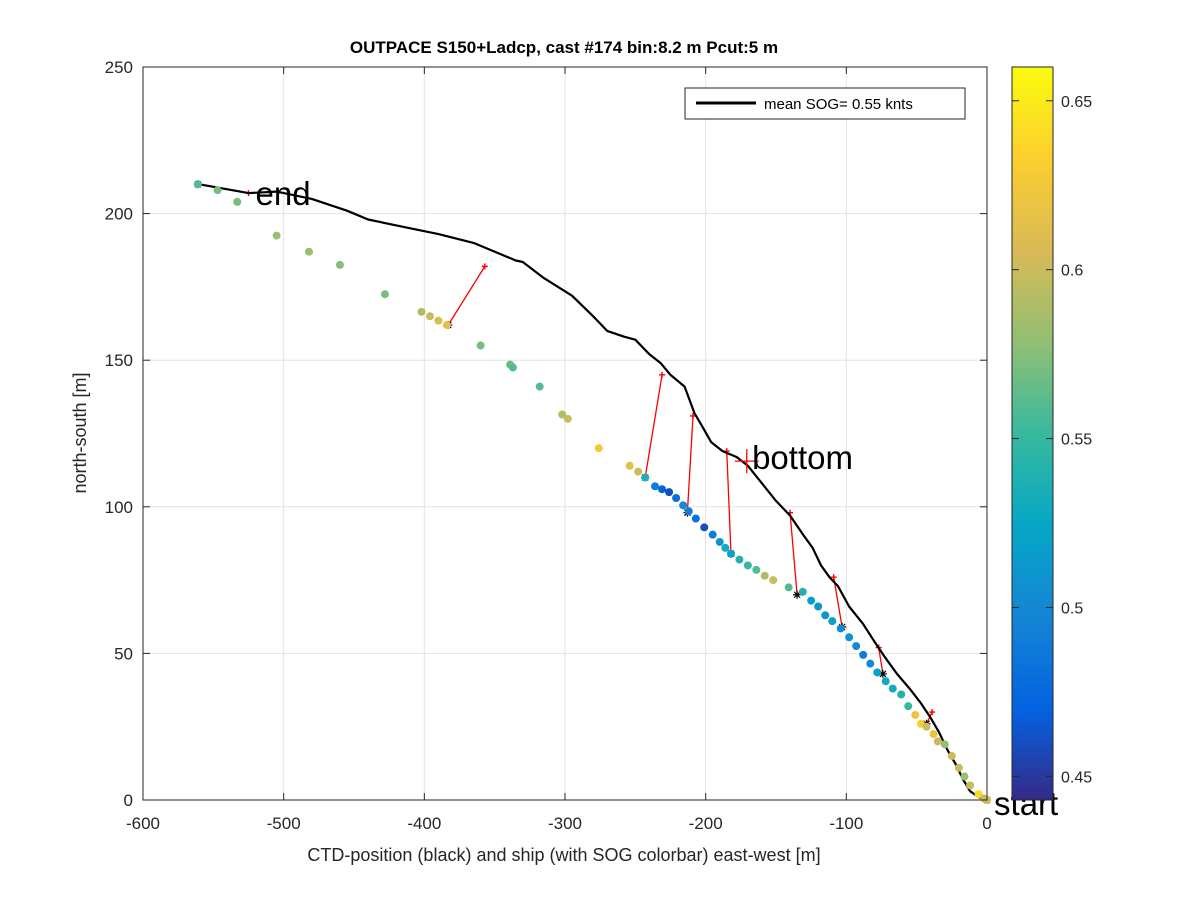  I want to click on x-tick-label: -500, so click(284, 823).